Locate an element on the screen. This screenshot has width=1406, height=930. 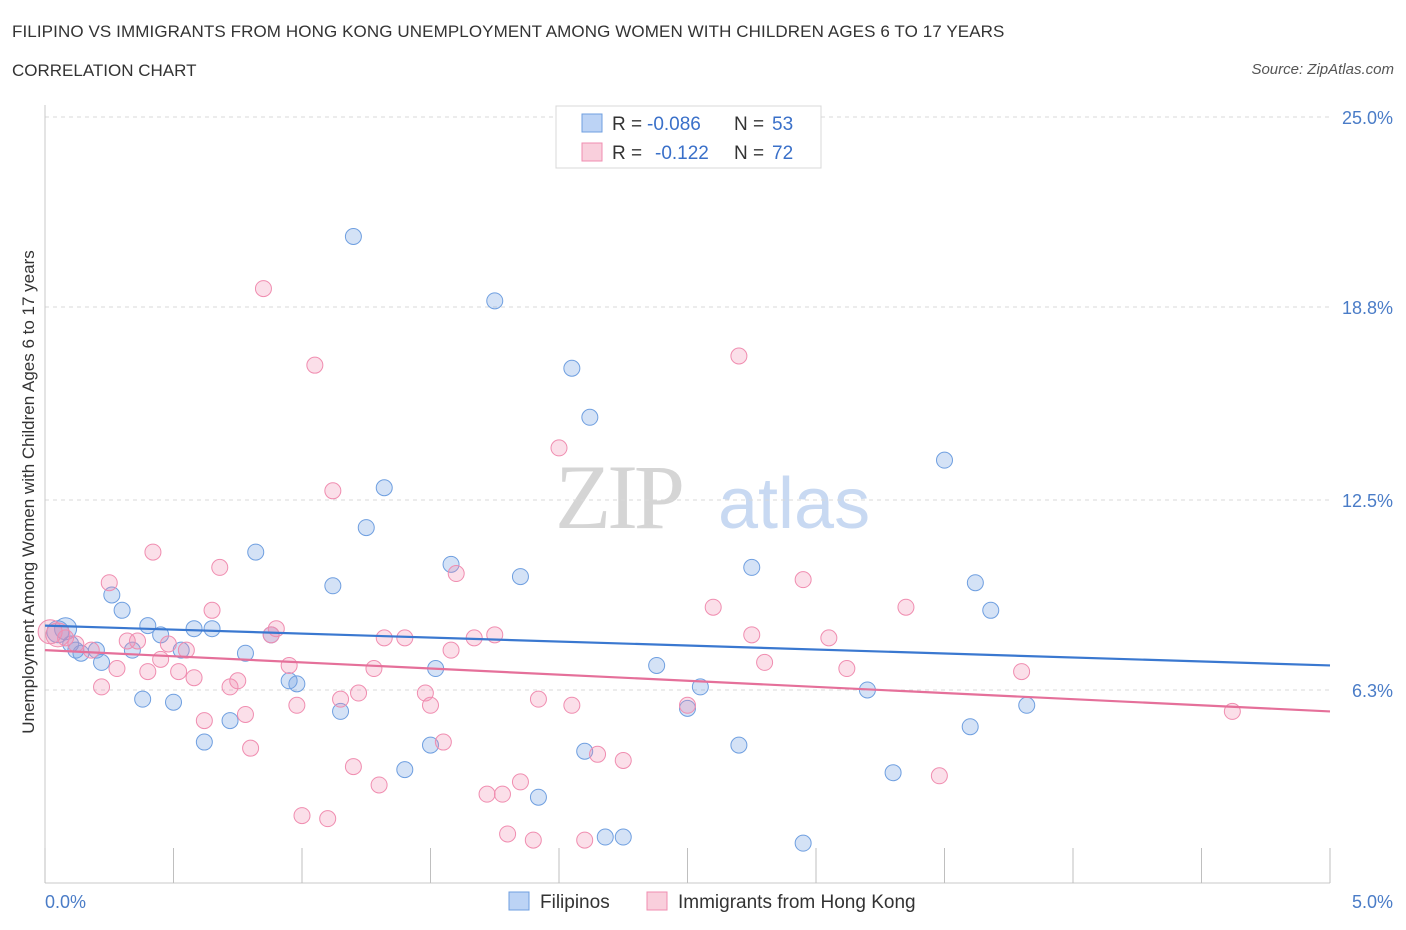
watermark-atlas: atlas is located at coordinates (794, 504).